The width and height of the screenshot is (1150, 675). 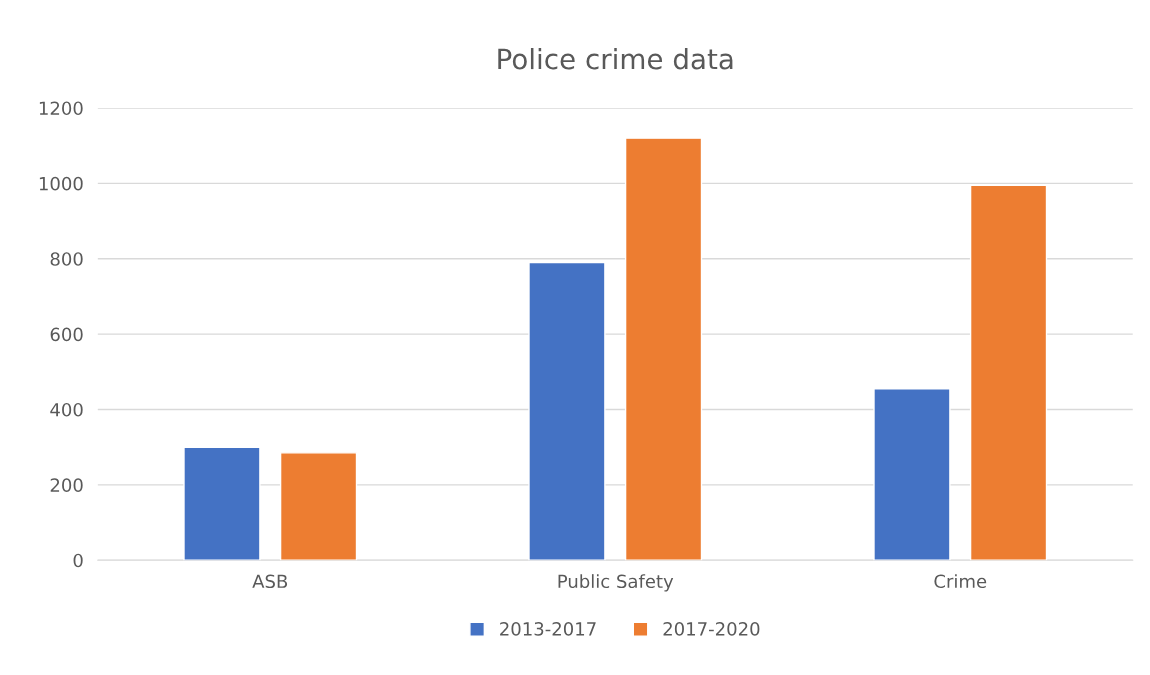 What do you see at coordinates (61, 183) in the screenshot?
I see `y-tick-label: 1000` at bounding box center [61, 183].